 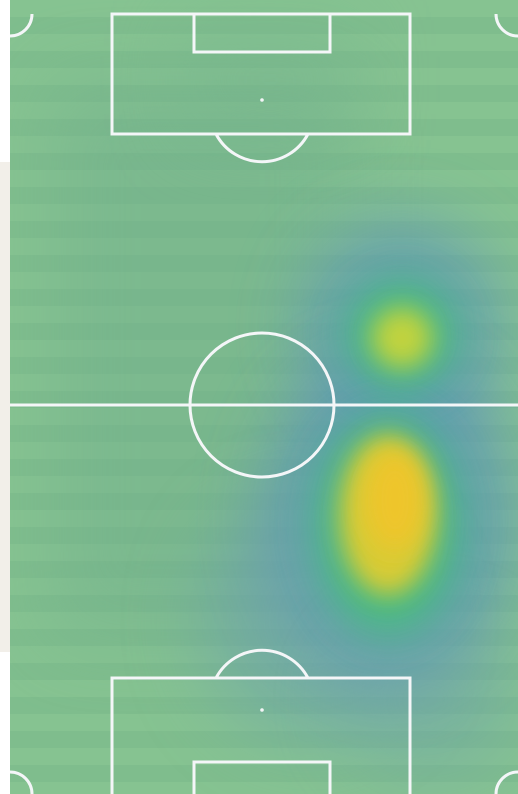 What do you see at coordinates (262, 148) in the screenshot?
I see `top-penalty-arc` at bounding box center [262, 148].